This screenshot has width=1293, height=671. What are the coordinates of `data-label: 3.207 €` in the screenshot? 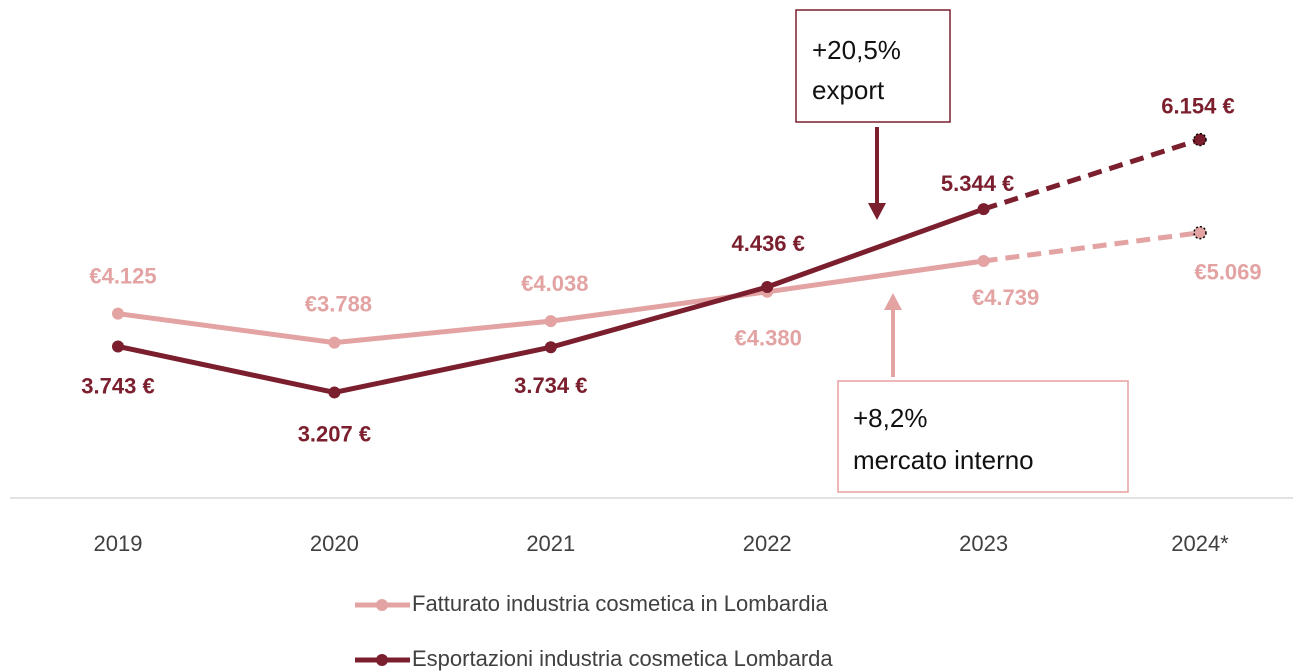 It's located at (334, 433).